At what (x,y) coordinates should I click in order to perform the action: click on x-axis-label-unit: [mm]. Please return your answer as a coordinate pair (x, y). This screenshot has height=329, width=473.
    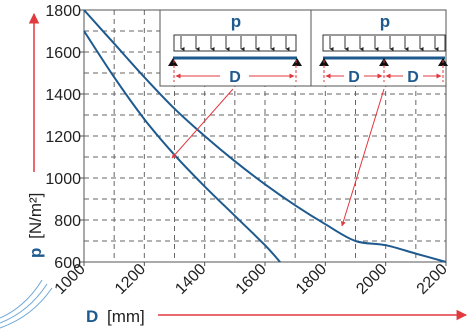
    Looking at the image, I should click on (126, 316).